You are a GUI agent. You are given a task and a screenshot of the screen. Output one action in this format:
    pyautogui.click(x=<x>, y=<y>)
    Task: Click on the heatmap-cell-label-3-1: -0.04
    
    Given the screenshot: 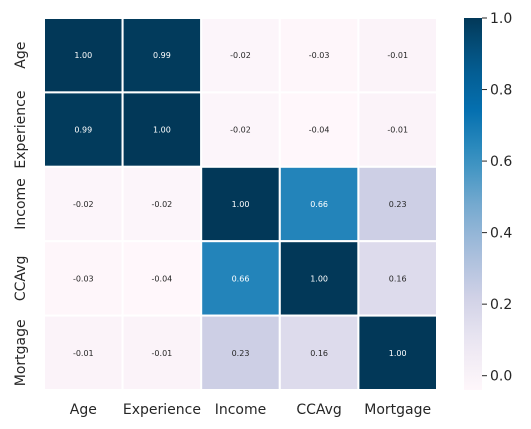 What is the action you would take?
    pyautogui.click(x=162, y=278)
    